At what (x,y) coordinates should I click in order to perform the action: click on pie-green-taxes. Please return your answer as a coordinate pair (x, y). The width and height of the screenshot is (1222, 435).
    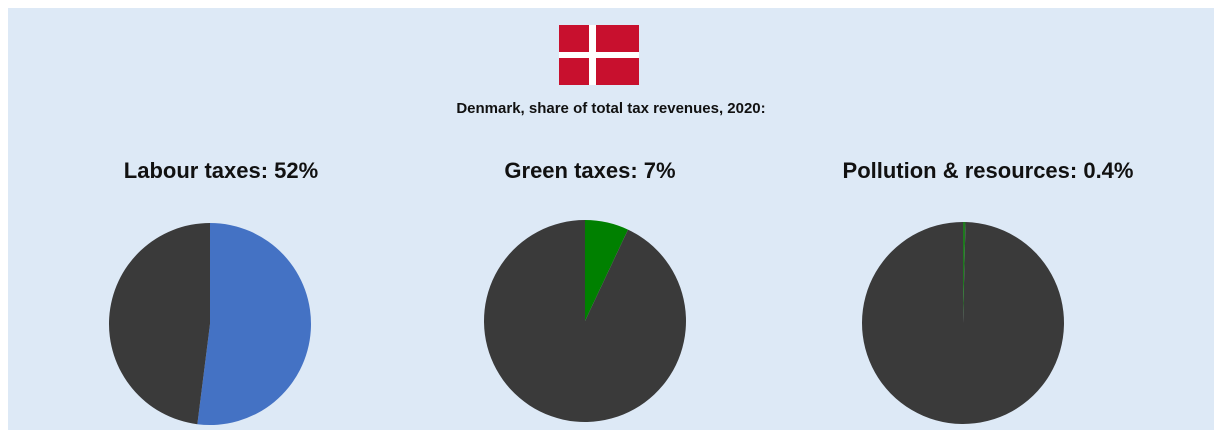
    Looking at the image, I should click on (584, 321).